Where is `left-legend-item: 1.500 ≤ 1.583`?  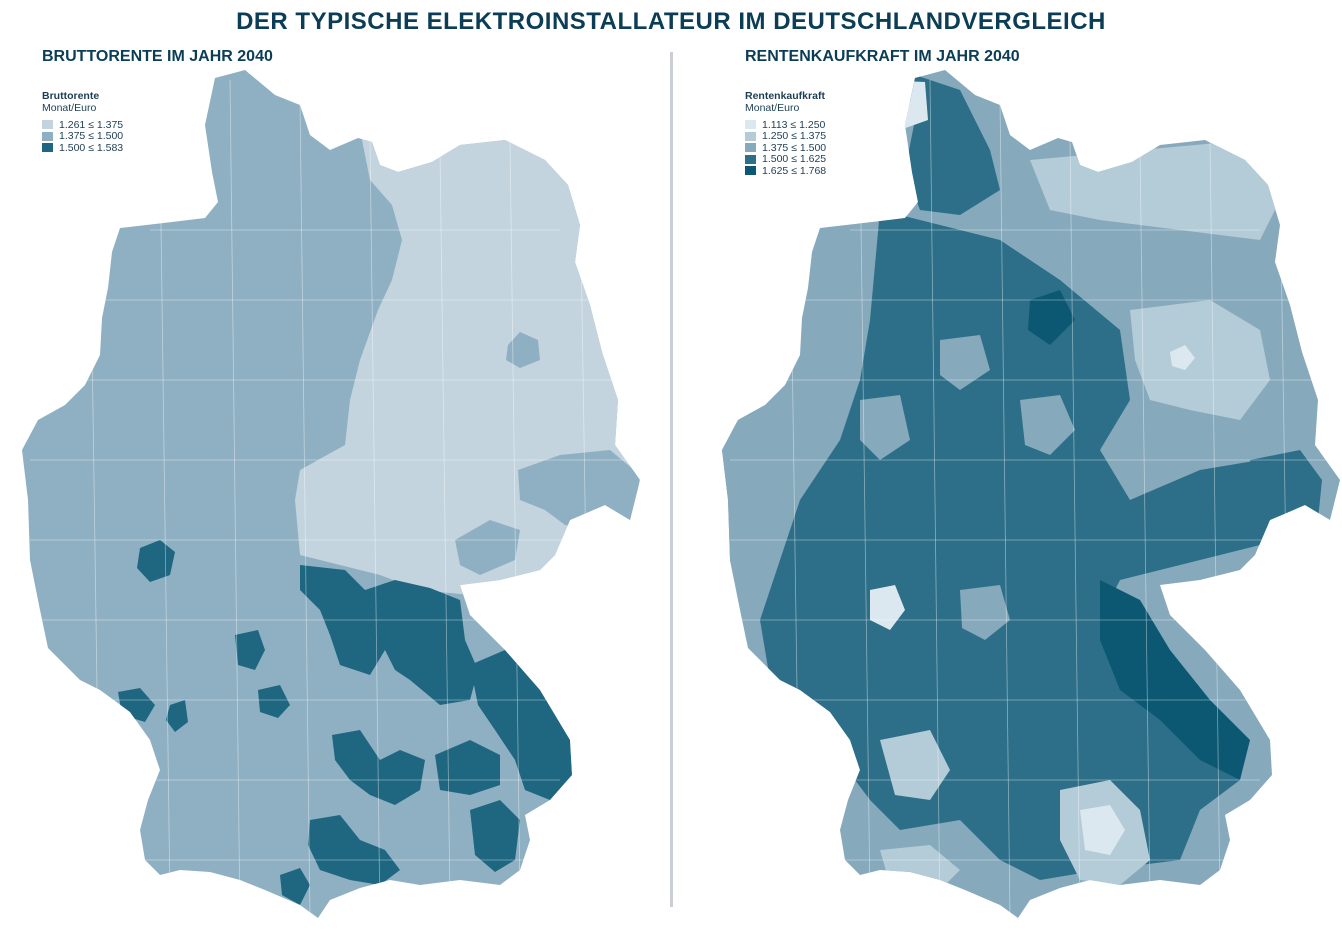
left-legend-item: 1.500 ≤ 1.583 is located at coordinates (82, 148).